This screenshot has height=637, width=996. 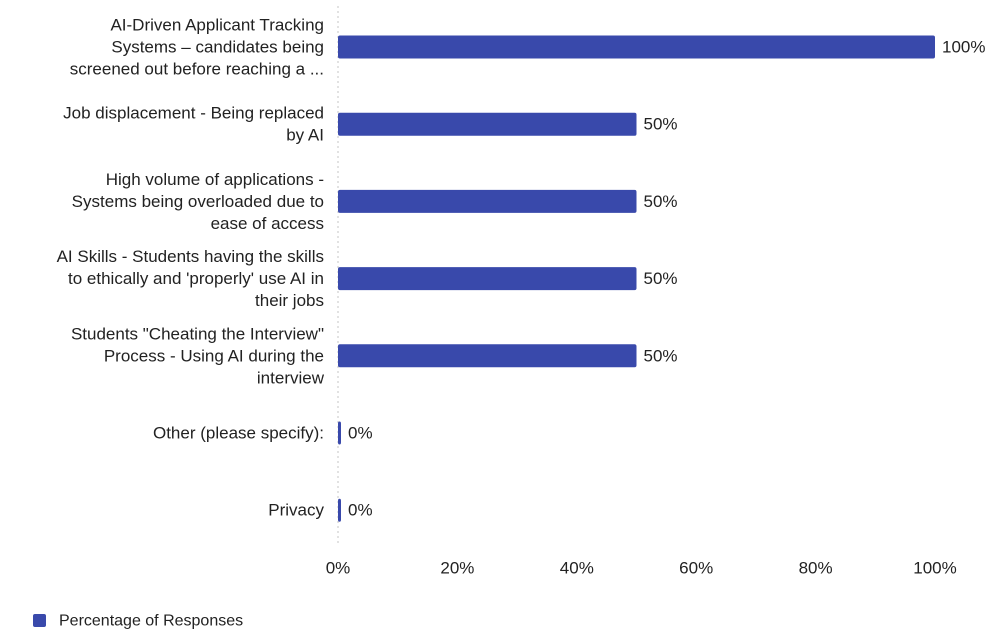 What do you see at coordinates (360, 510) in the screenshot?
I see `data-label-6: 0%` at bounding box center [360, 510].